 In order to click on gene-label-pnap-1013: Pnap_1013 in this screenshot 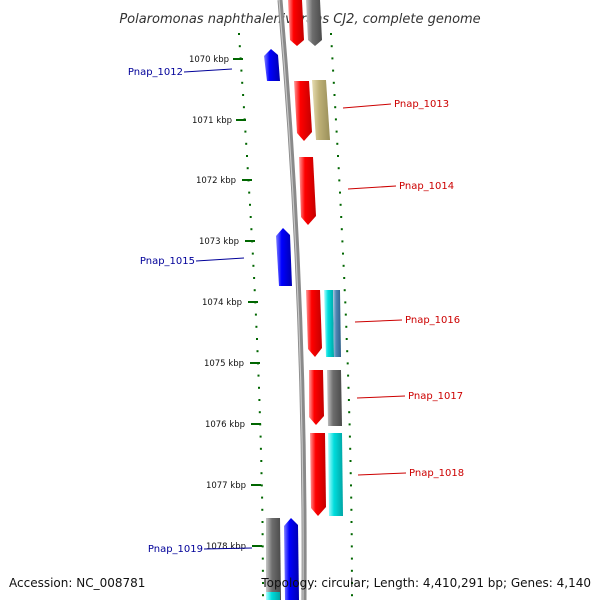, I will do `click(421, 104)`.